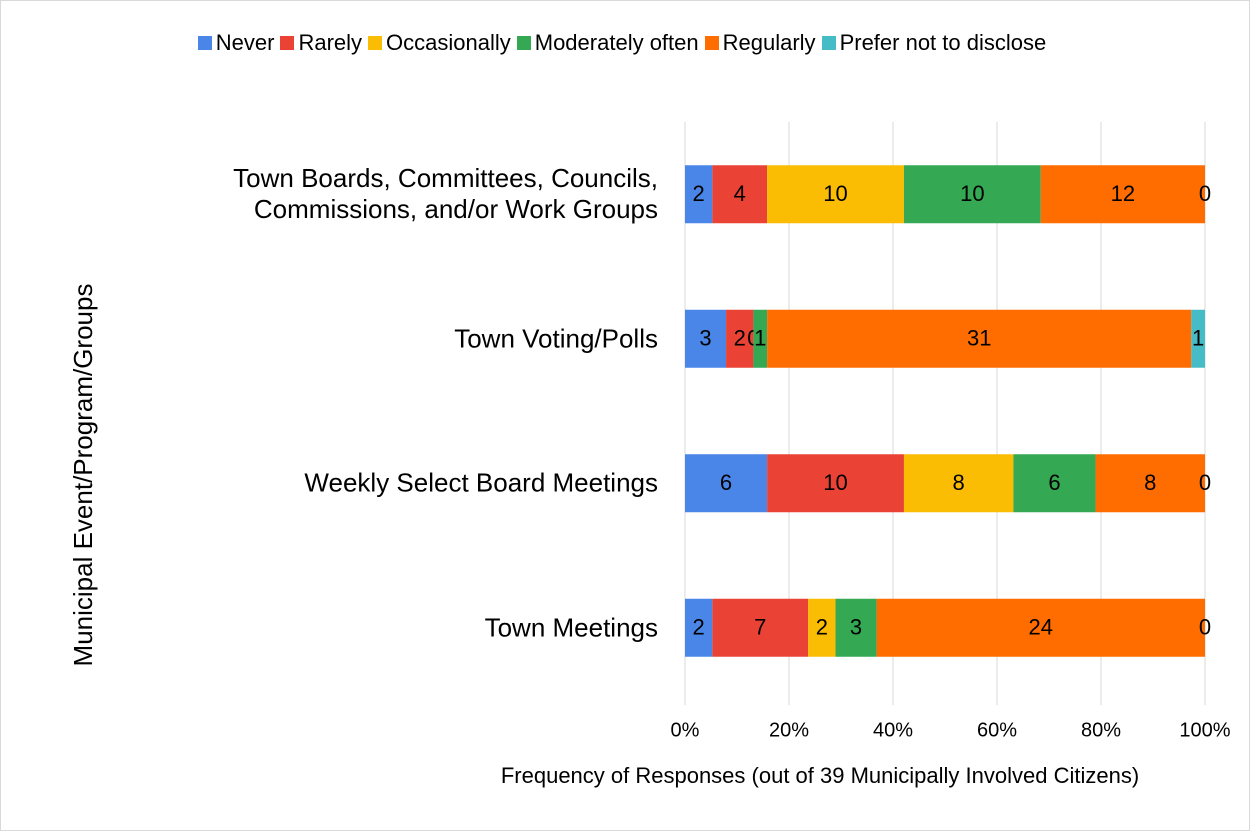 The image size is (1250, 831). I want to click on legend-label: Moderately often, so click(616, 42).